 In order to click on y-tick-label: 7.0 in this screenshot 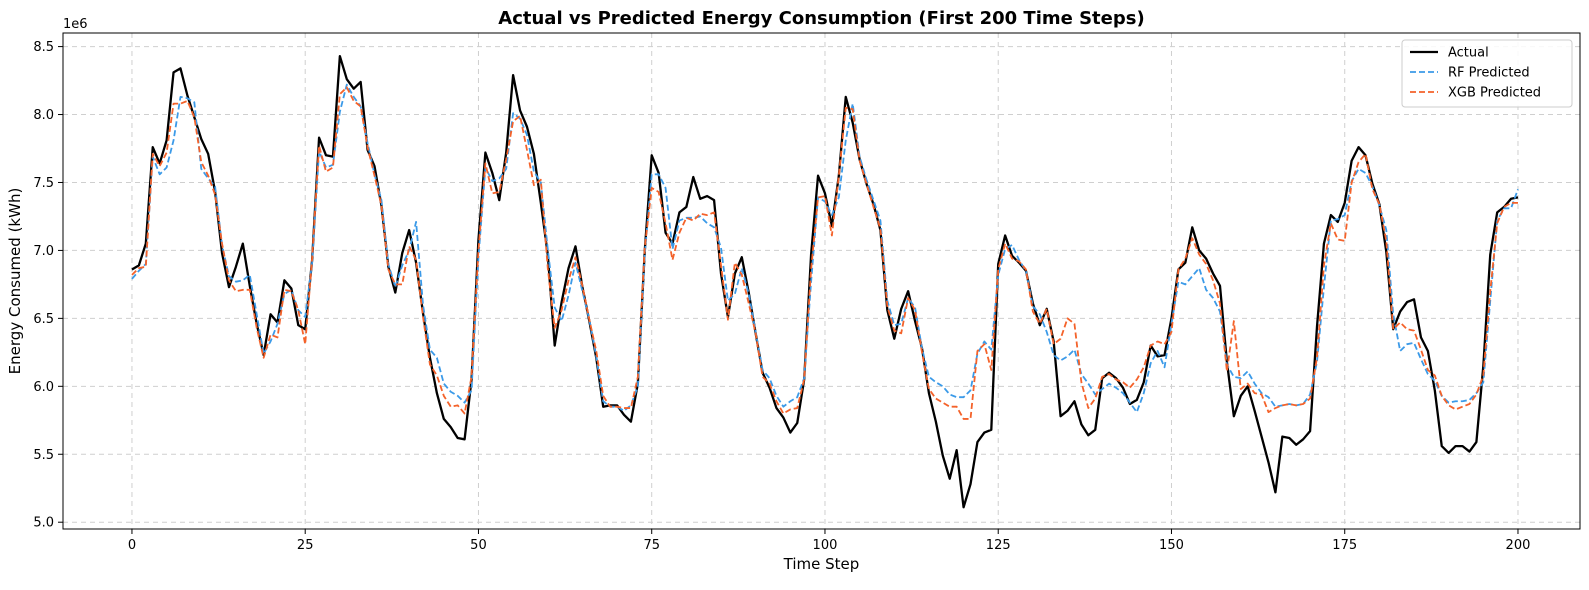, I will do `click(43, 251)`.